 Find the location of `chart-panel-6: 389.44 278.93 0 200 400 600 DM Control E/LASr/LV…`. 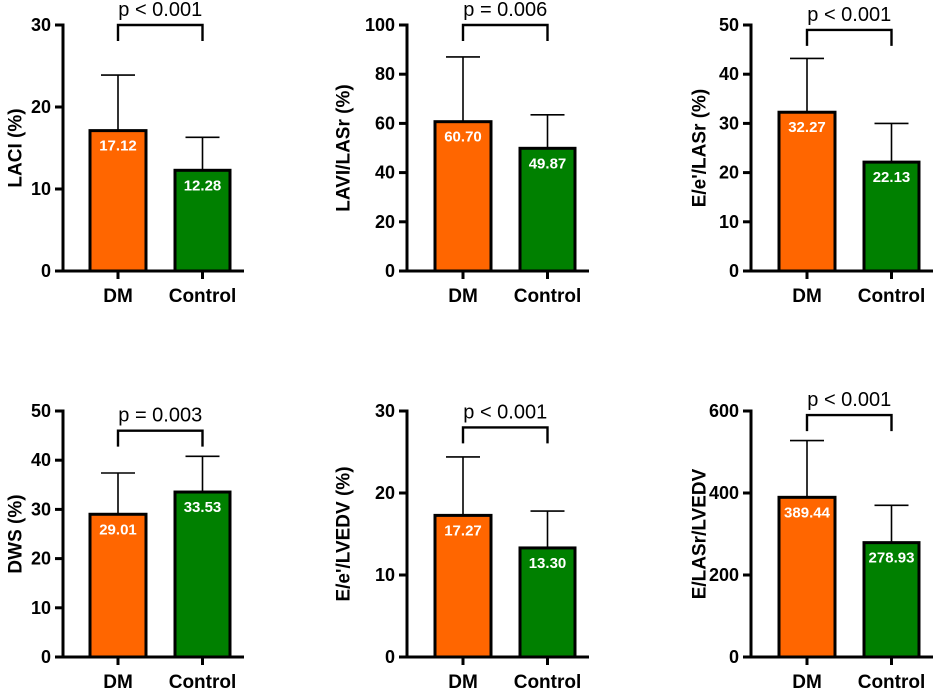

chart-panel-6: 389.44 278.93 0 200 400 600 DM Control E/LASr/LV… is located at coordinates (811, 539).